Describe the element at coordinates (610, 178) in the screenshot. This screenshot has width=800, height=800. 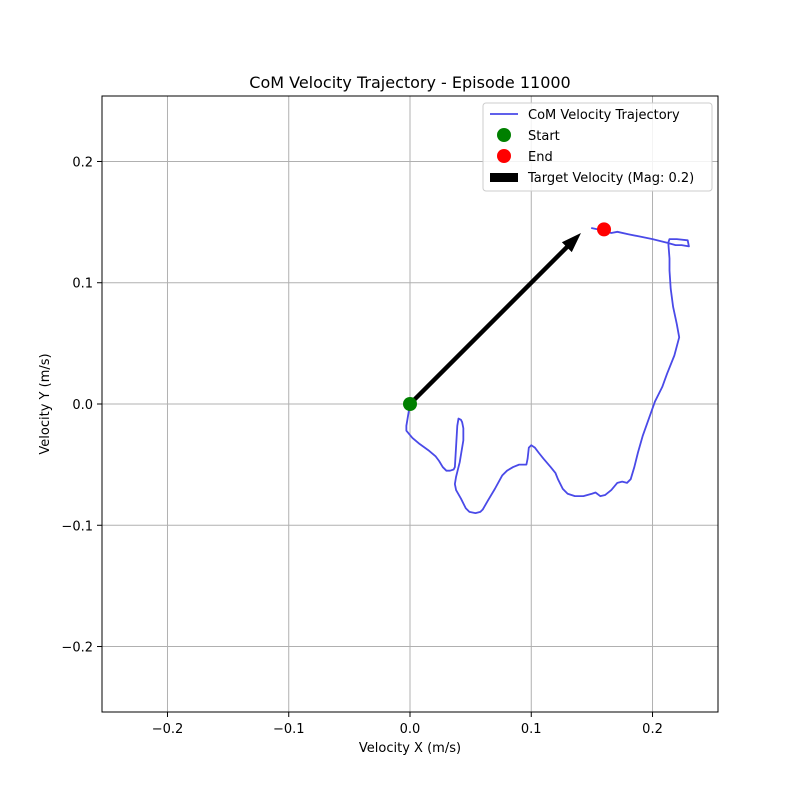
I see `legend-label-target: Target Velocity (Mag: 0.2)` at that location.